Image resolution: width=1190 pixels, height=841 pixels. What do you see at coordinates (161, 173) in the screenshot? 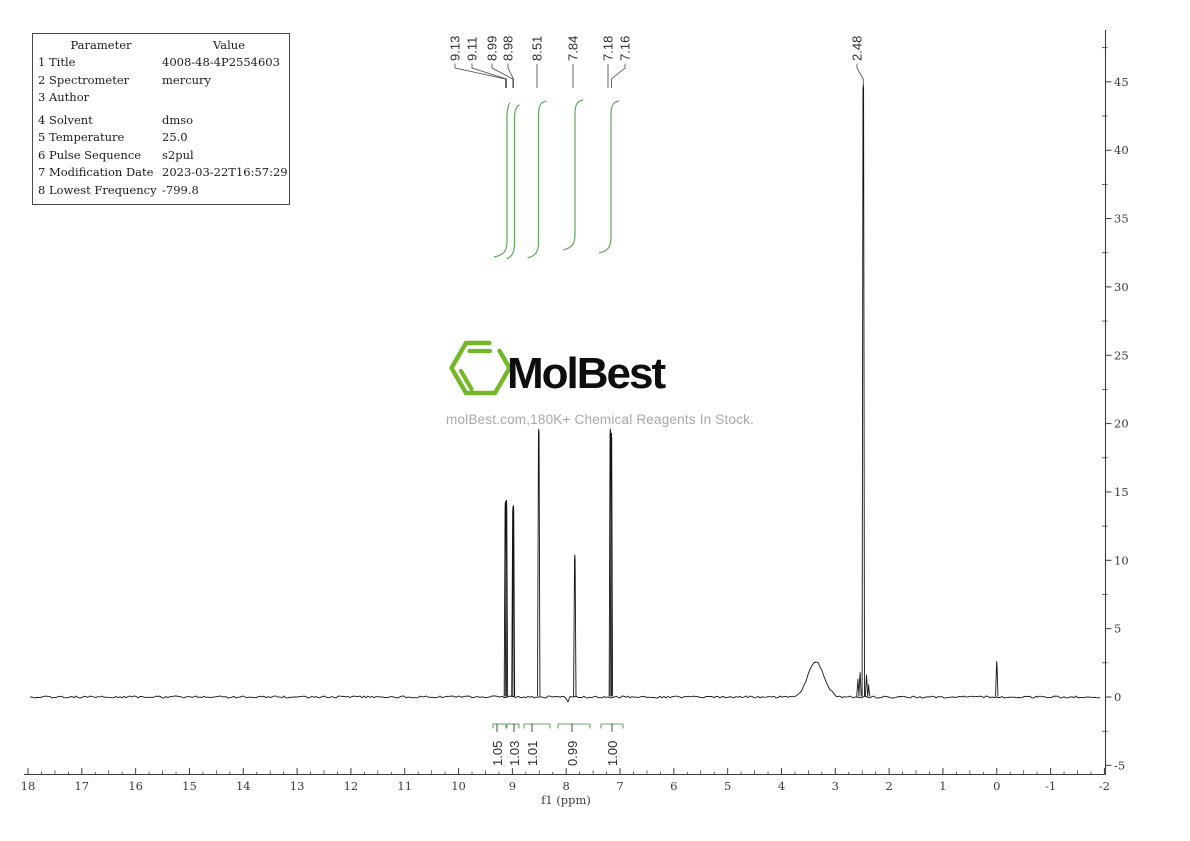
I see `table-row: 7 Modification Date 2023-03-22T16:57:29` at bounding box center [161, 173].